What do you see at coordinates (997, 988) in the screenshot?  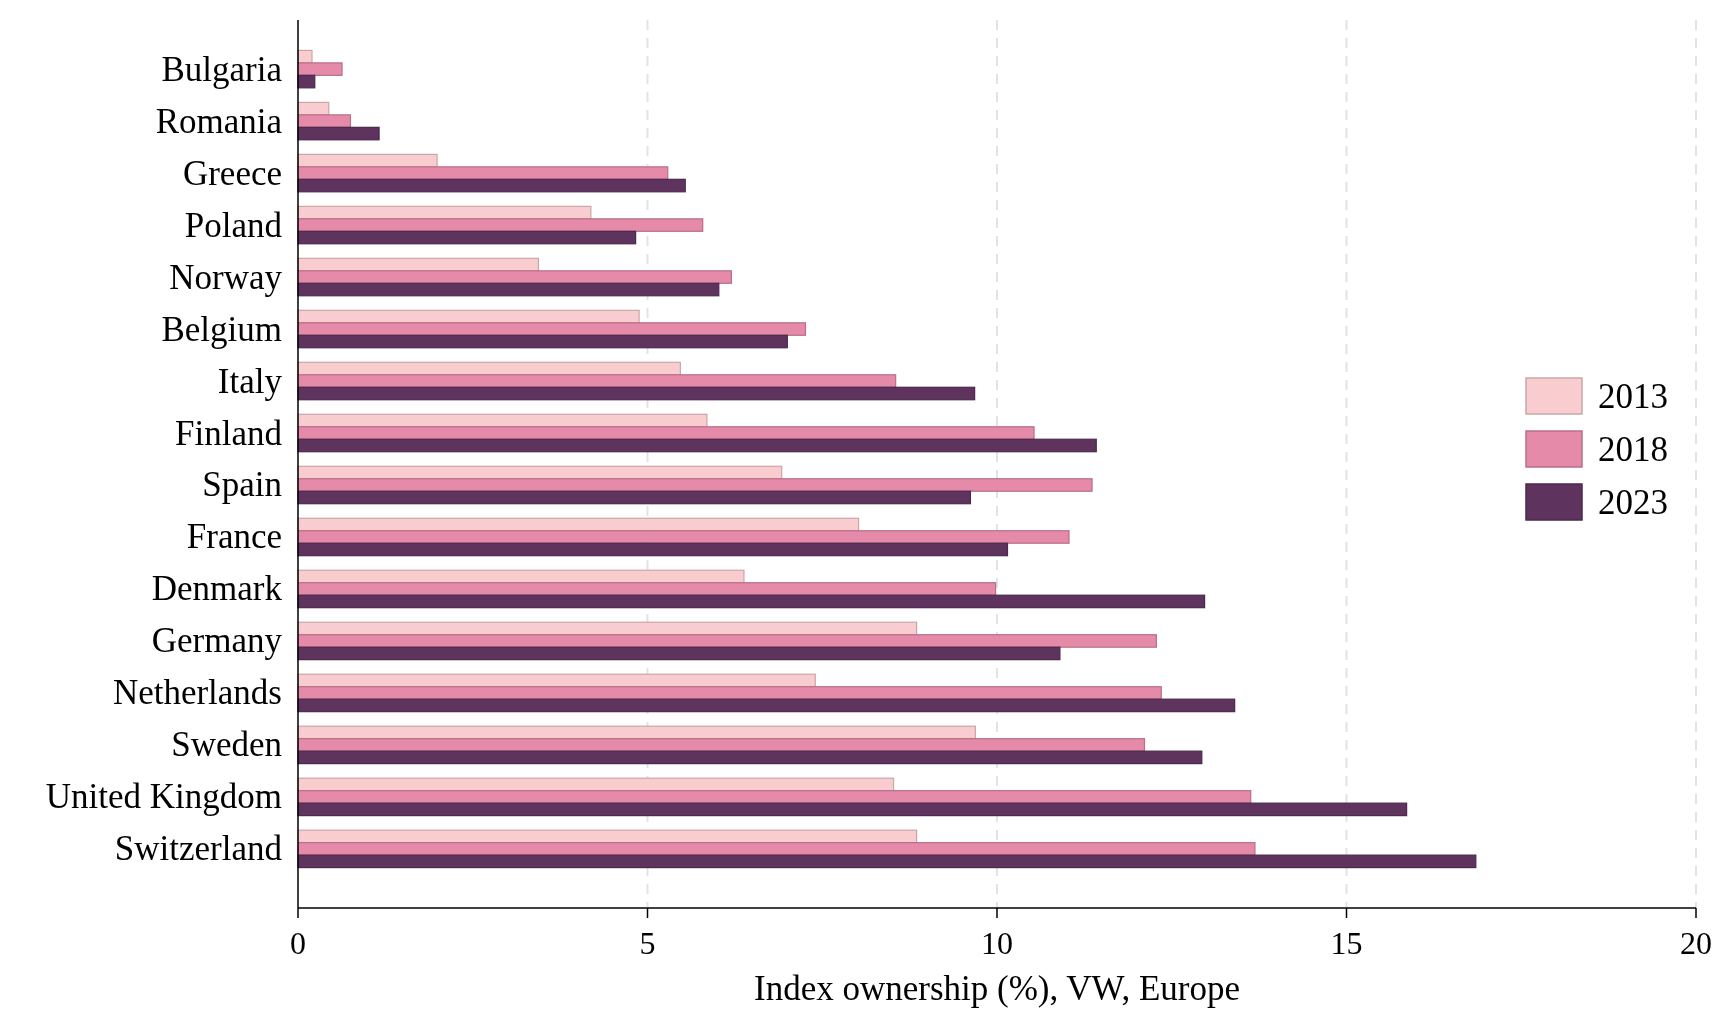 I see `x-axis-title: Index ownership (%), VW, Europe` at bounding box center [997, 988].